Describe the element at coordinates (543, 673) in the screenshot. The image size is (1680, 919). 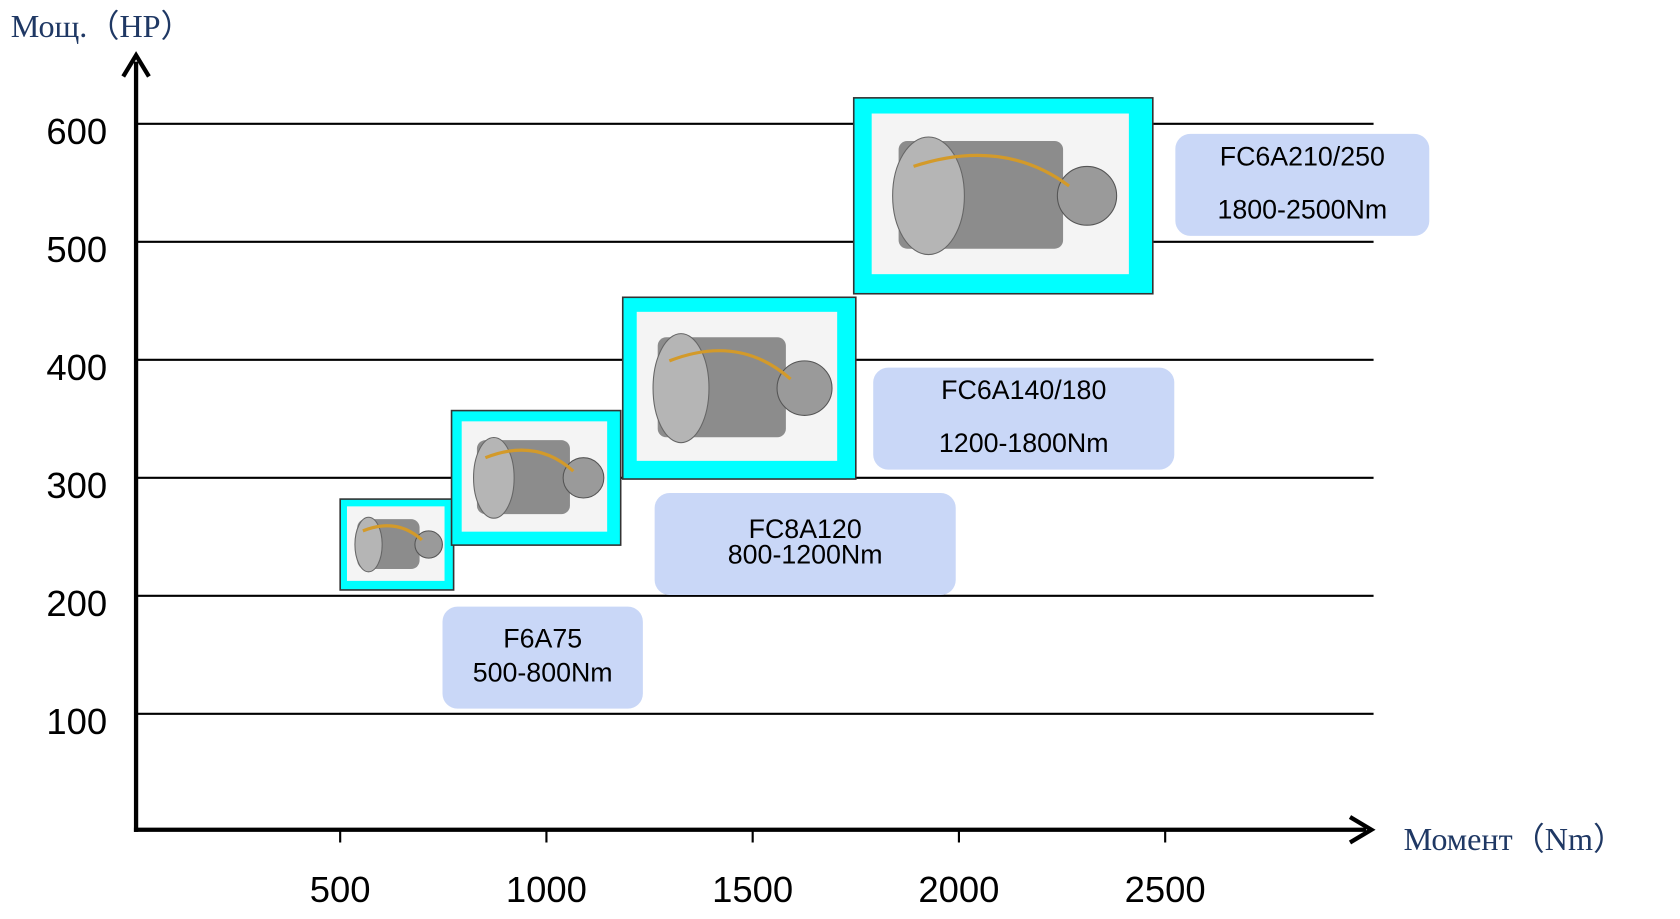
I see `torque-range: 500-800Nm` at that location.